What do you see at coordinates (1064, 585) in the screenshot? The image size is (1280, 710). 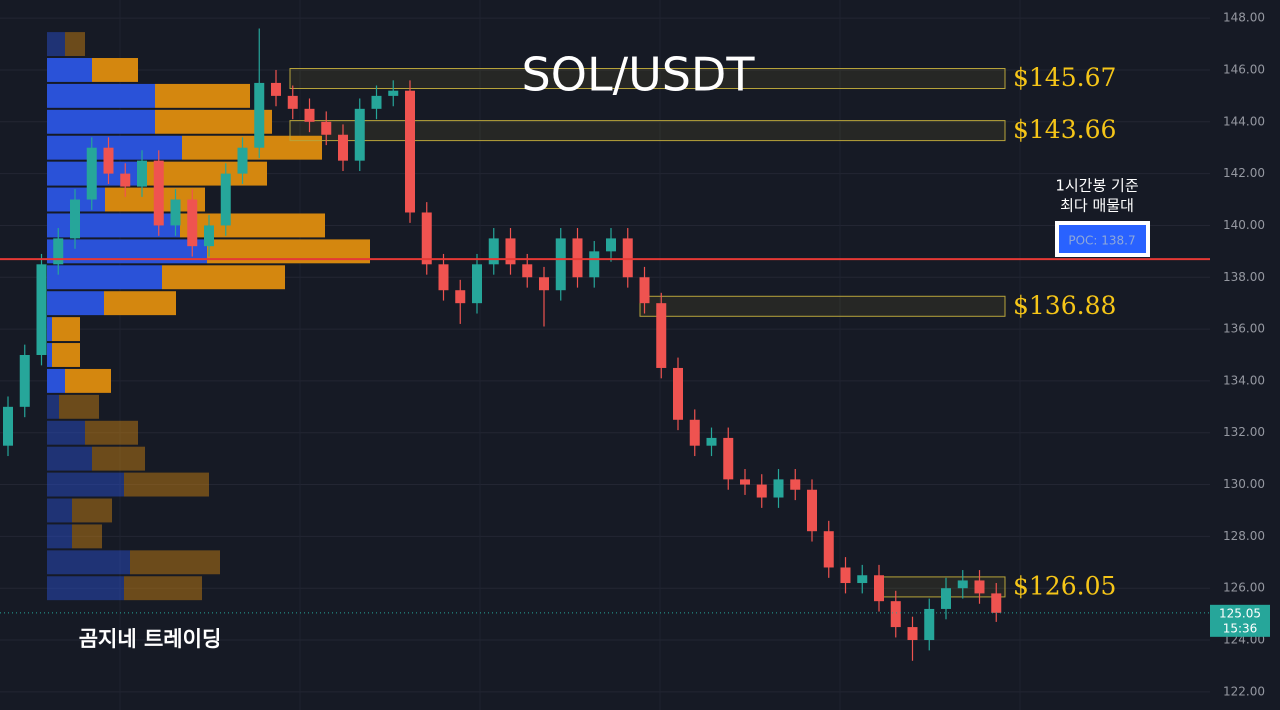 I see `level-label: $126.05` at bounding box center [1064, 585].